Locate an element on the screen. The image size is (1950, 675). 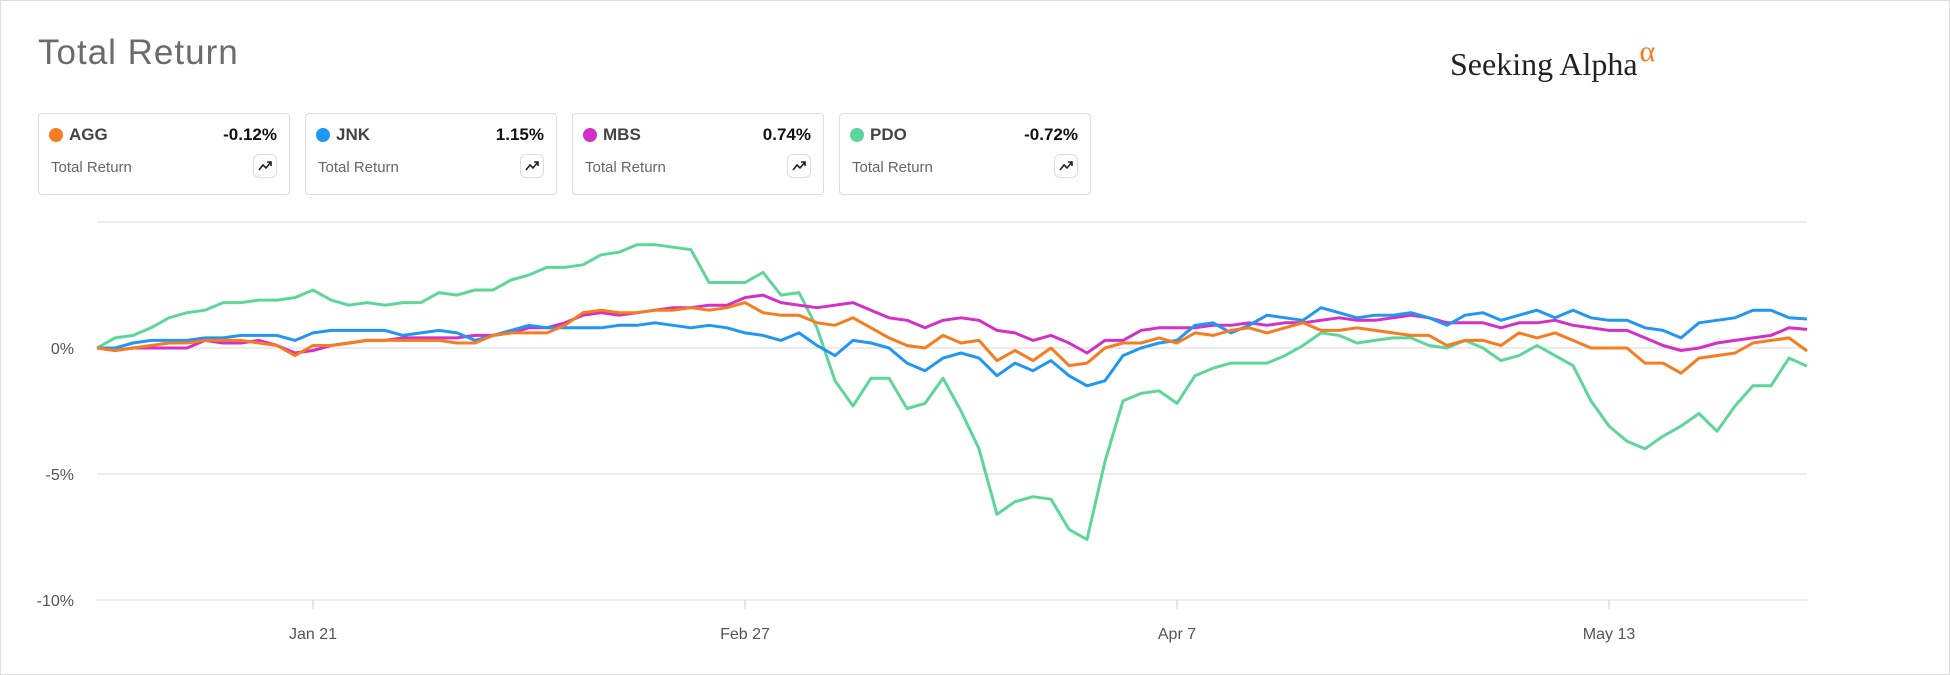
y-tick-label: -10% is located at coordinates (55, 601).